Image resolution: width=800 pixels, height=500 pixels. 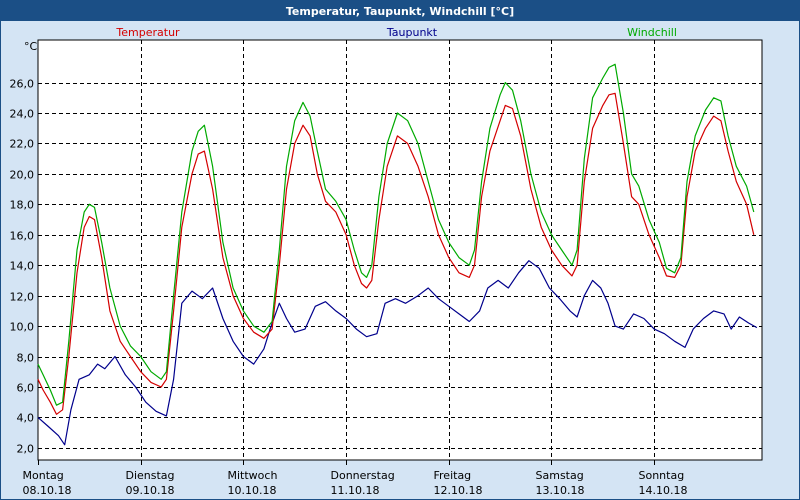 What do you see at coordinates (22, 327) in the screenshot?
I see `y-tick-label: 10,0` at bounding box center [22, 327].